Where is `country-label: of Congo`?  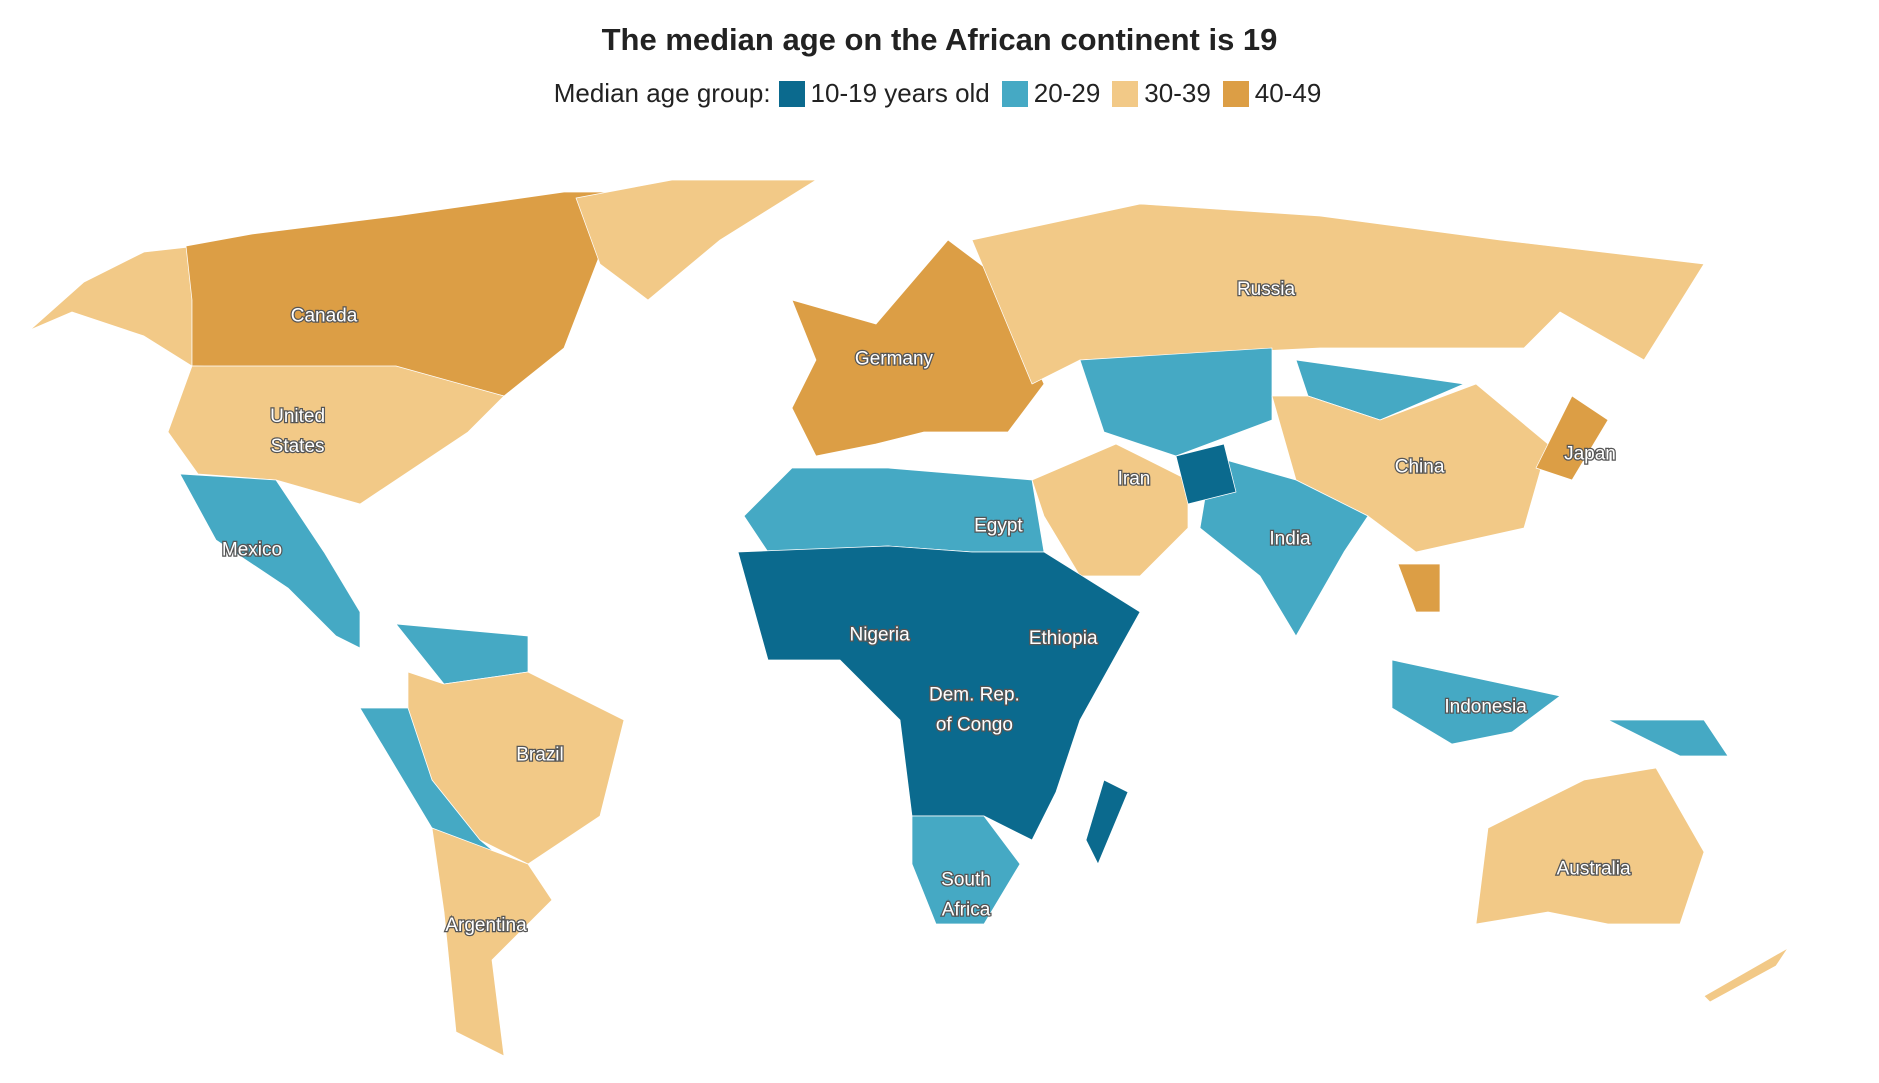 country-label: of Congo is located at coordinates (974, 725).